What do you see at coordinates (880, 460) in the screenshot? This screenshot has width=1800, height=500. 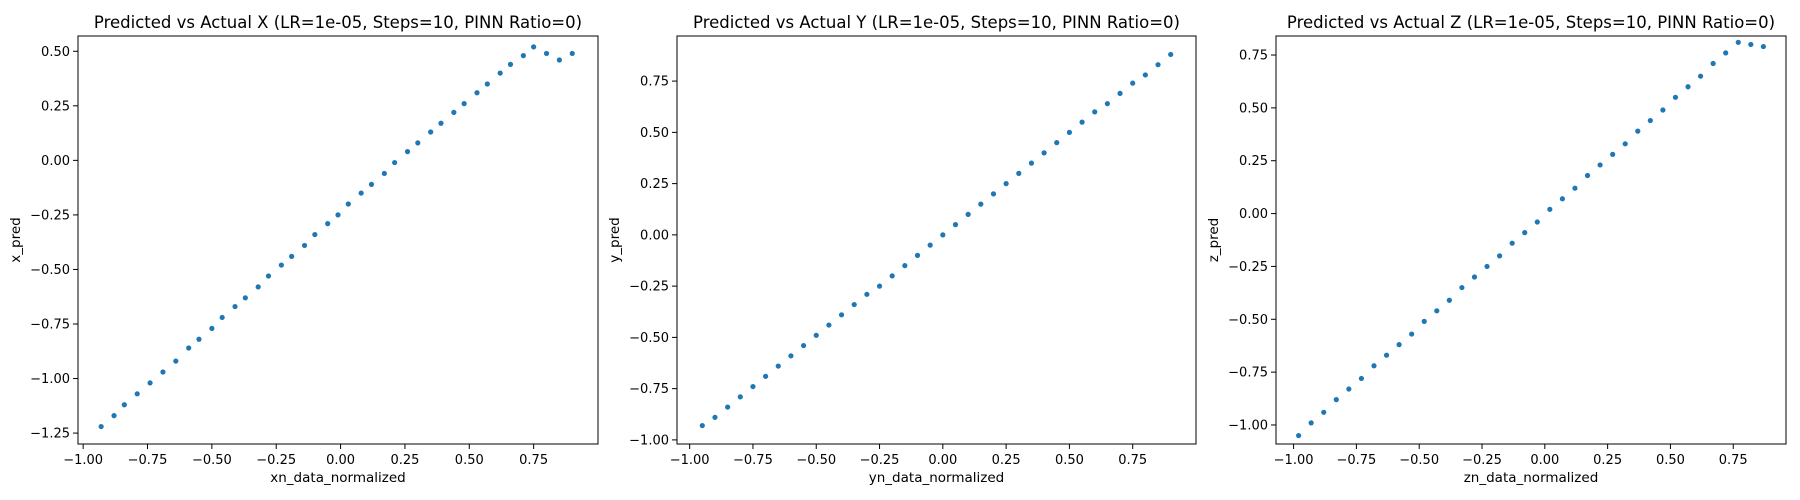 I see `x-tick-label-y: −0.25` at bounding box center [880, 460].